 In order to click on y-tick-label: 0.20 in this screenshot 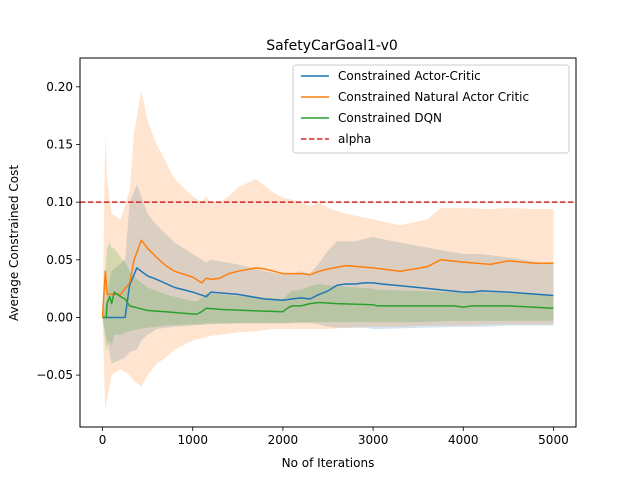, I will do `click(59, 87)`.